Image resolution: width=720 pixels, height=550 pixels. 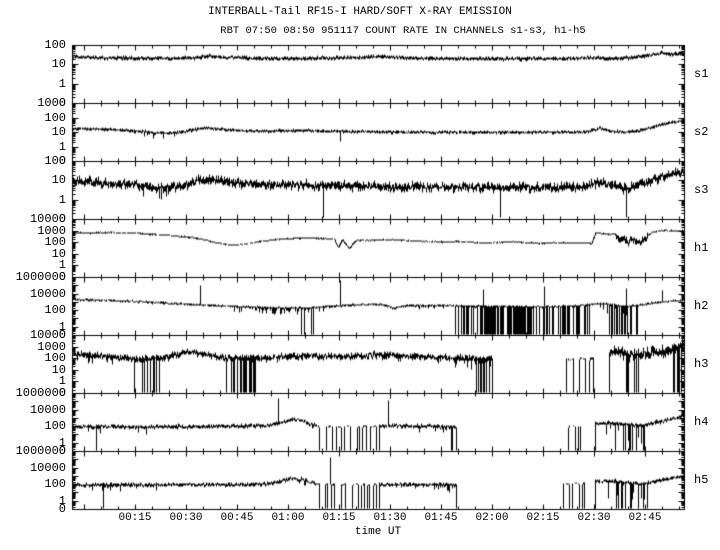 I want to click on ytick-label-h1: 100, so click(x=55, y=242).